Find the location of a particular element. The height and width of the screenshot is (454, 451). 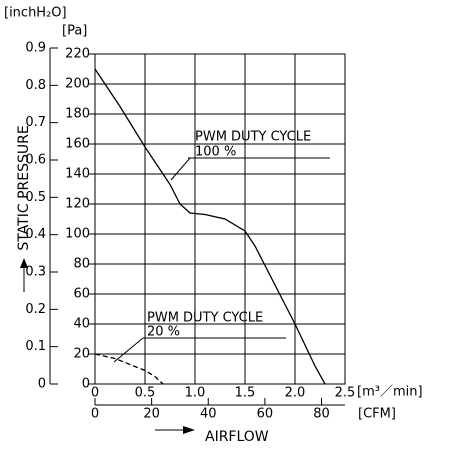

y2-tick-label: 0.9 is located at coordinates (35, 48).